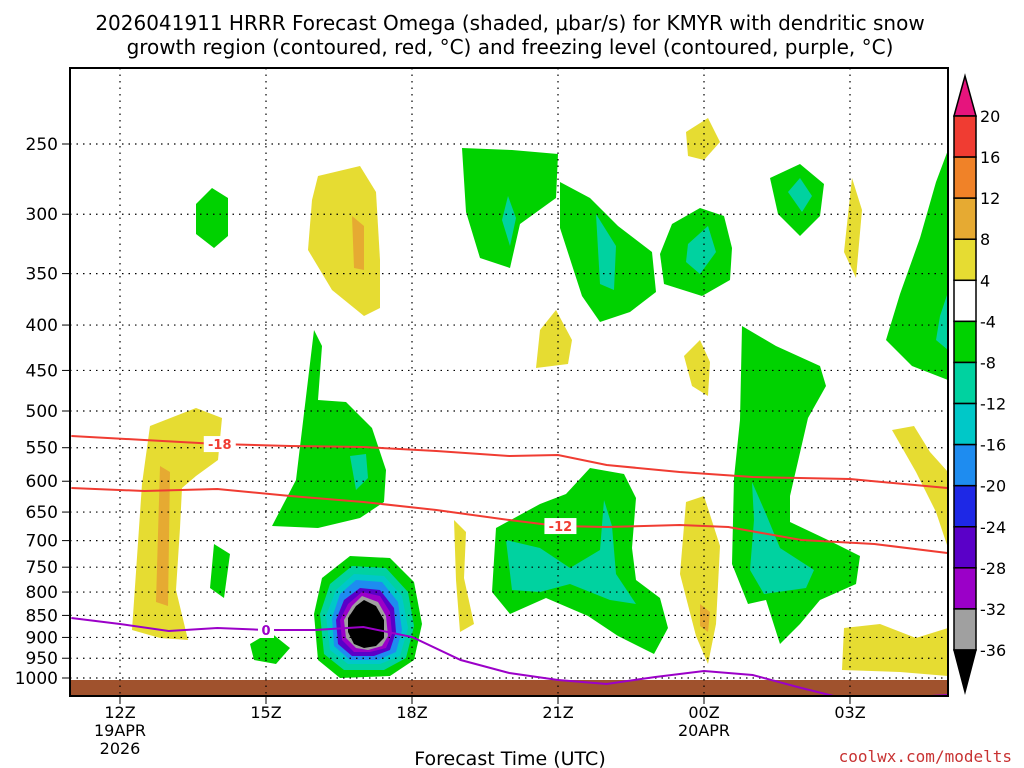 The width and height of the screenshot is (1024, 768). Describe the element at coordinates (965, 95) in the screenshot. I see `colorbar-top-triangle` at that location.